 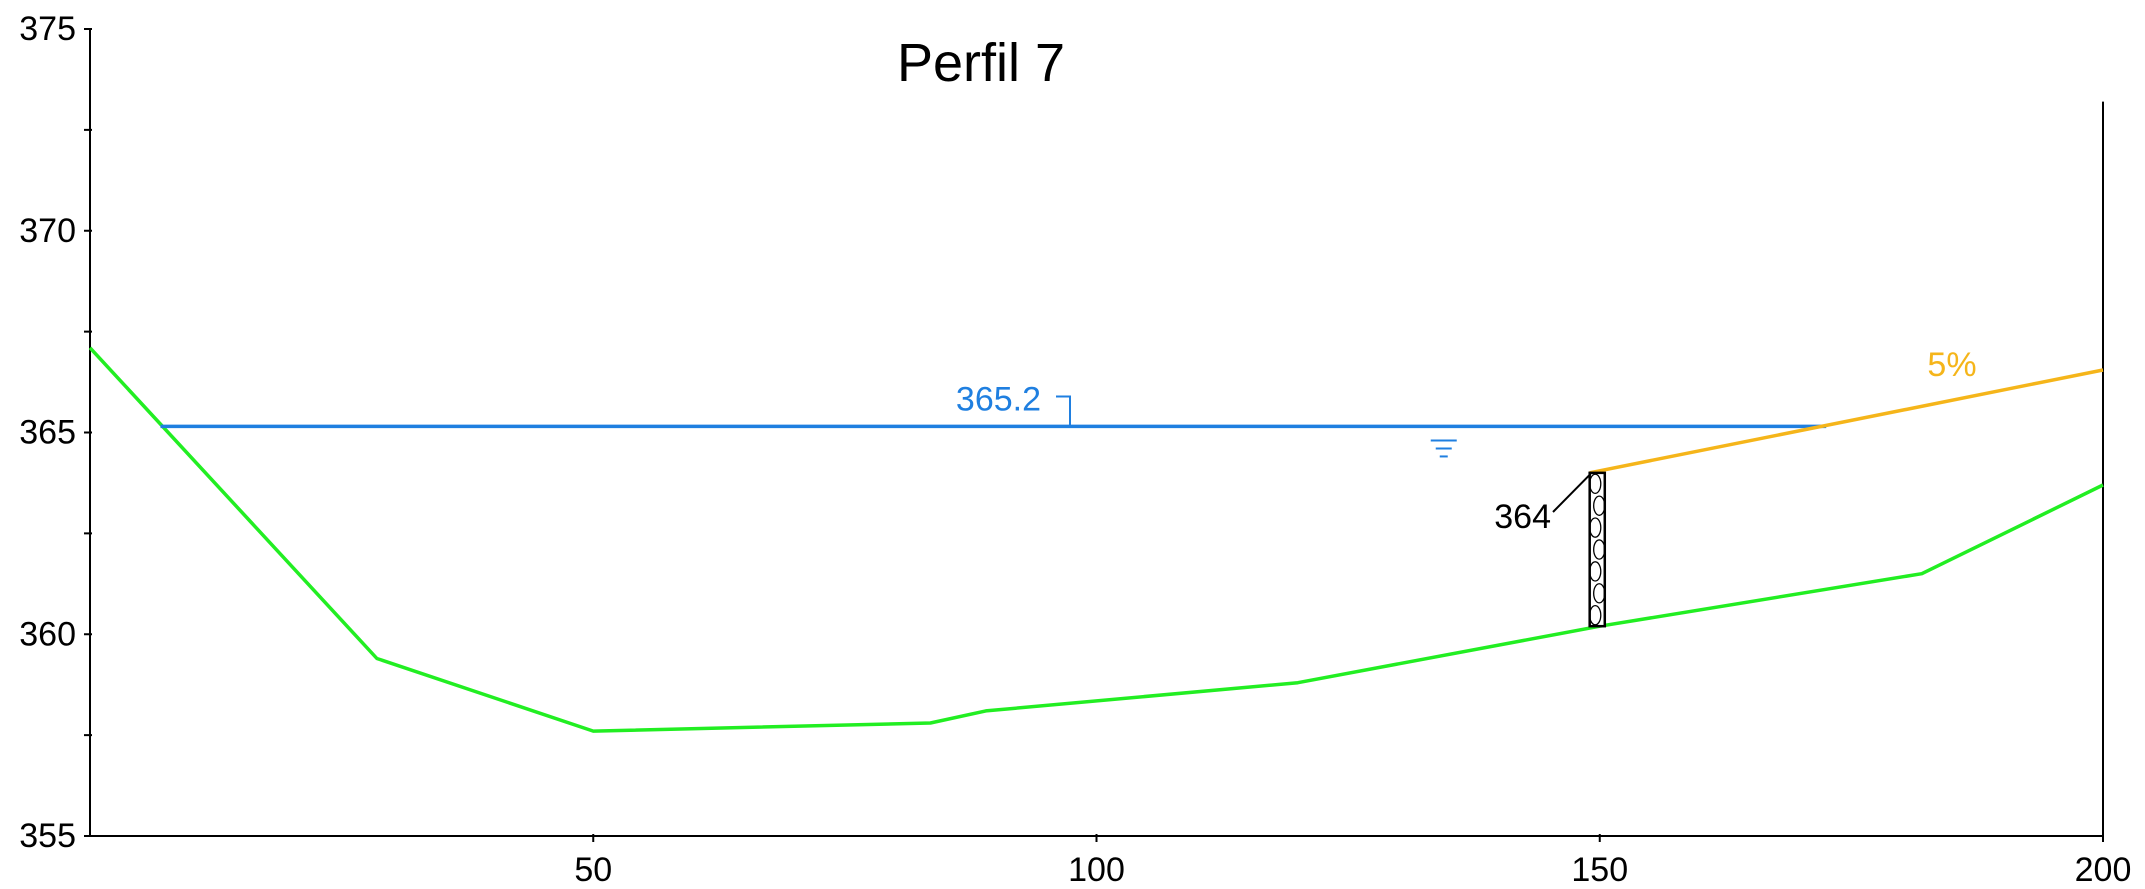 What do you see at coordinates (1096, 870) in the screenshot?
I see `x-tick-label: 100` at bounding box center [1096, 870].